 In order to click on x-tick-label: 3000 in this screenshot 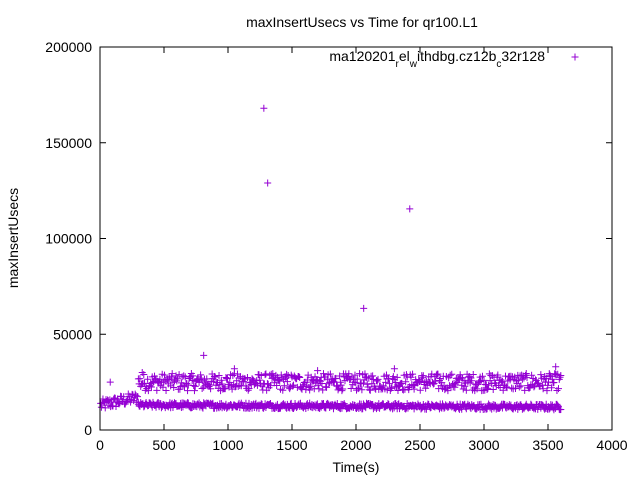, I will do `click(483, 445)`.